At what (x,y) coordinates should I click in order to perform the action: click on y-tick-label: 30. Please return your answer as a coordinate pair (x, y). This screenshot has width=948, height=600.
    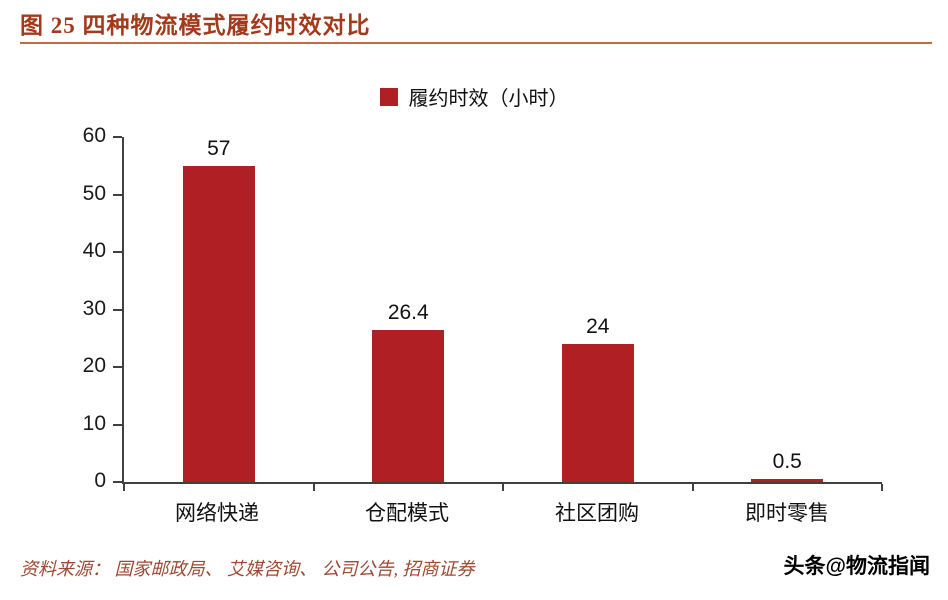
    Looking at the image, I should click on (94, 308).